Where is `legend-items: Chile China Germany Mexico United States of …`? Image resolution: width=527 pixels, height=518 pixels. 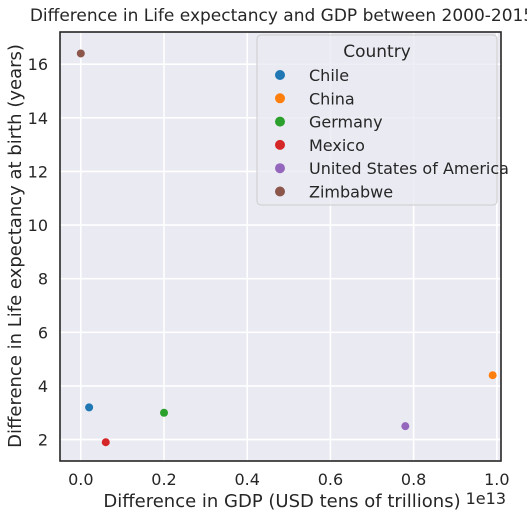 legend-items: Chile China Germany Mexico United States of … is located at coordinates (392, 134).